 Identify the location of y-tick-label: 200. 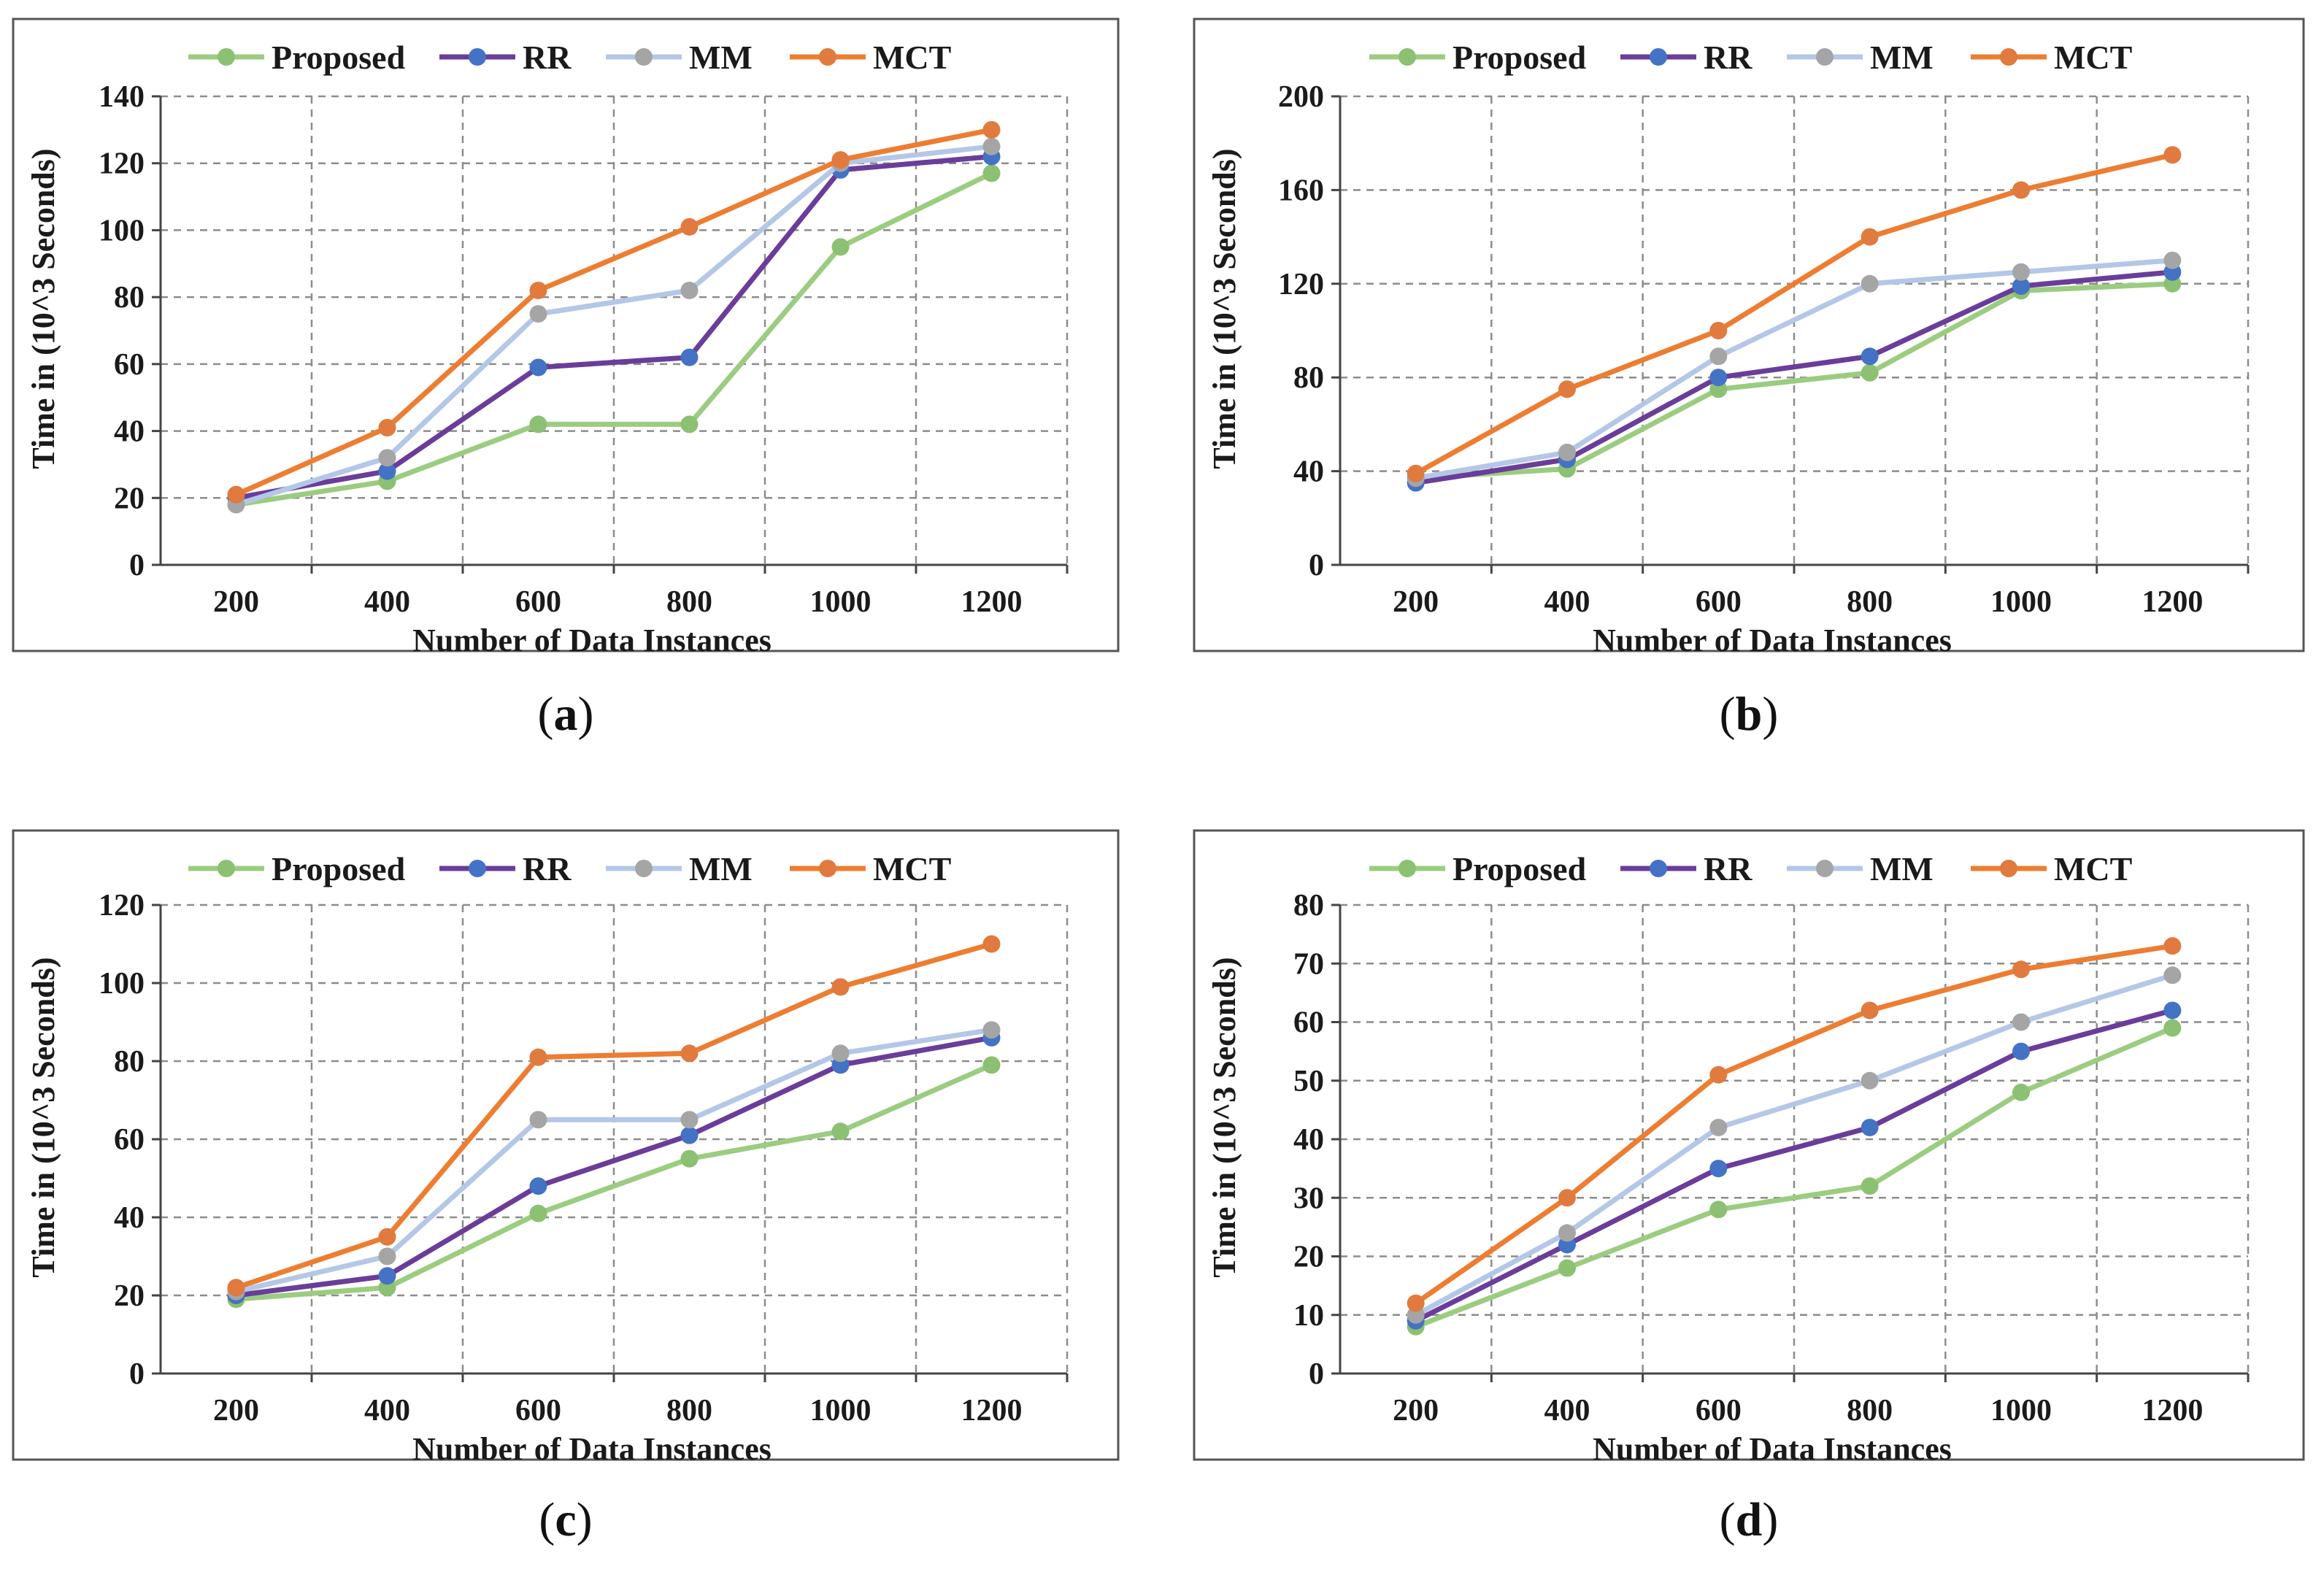
(1301, 97).